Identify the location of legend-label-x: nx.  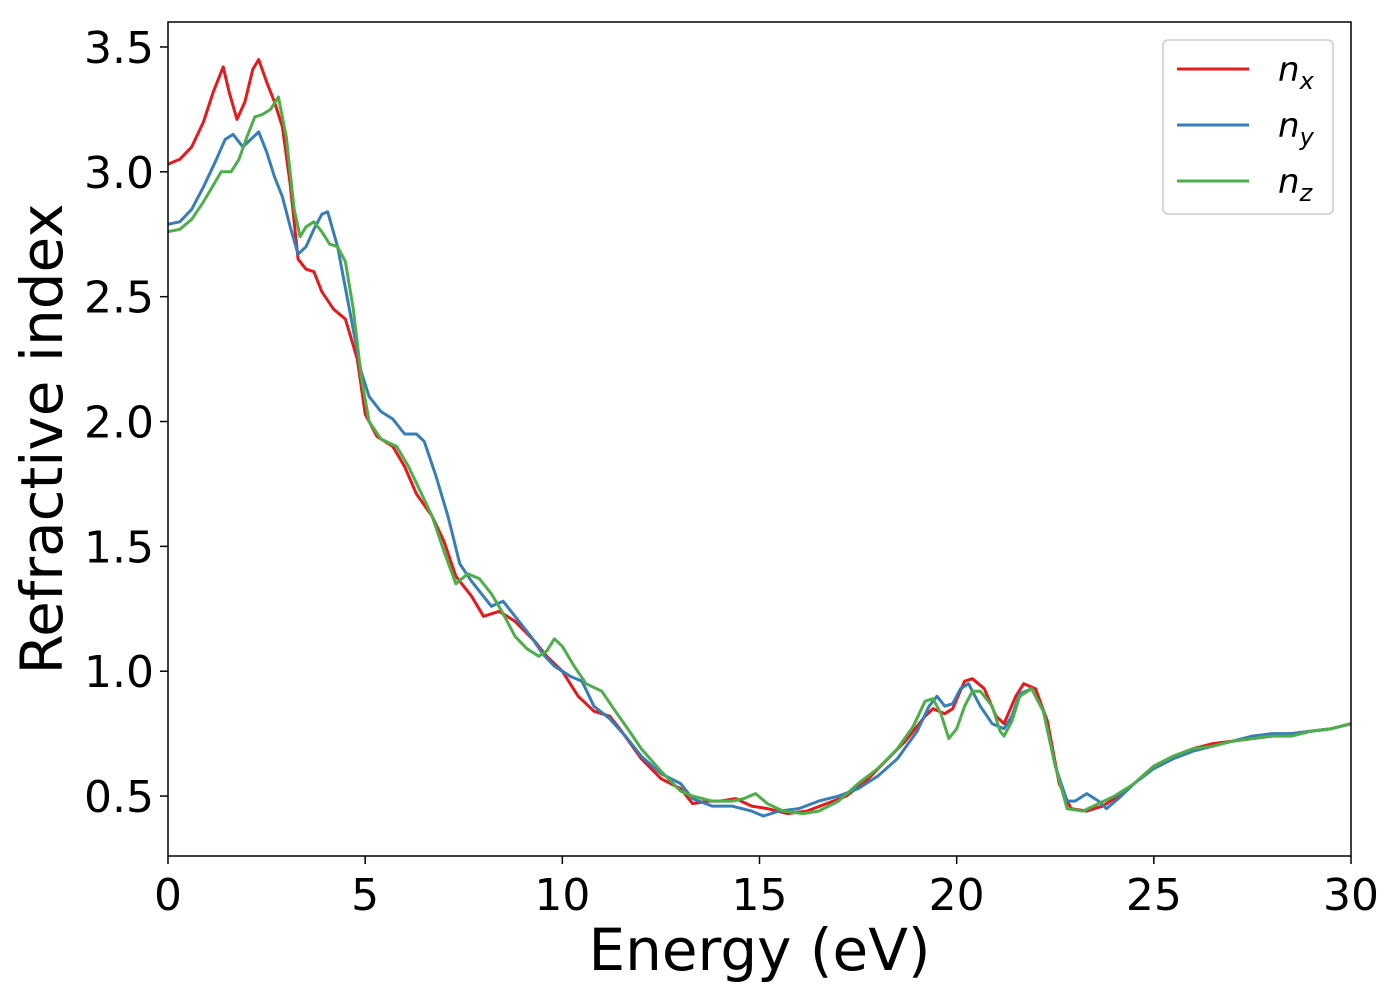
(1296, 72).